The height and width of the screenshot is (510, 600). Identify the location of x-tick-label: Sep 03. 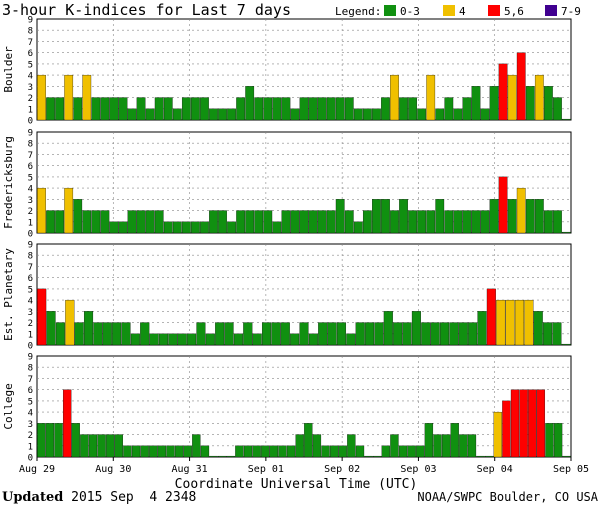
(418, 469).